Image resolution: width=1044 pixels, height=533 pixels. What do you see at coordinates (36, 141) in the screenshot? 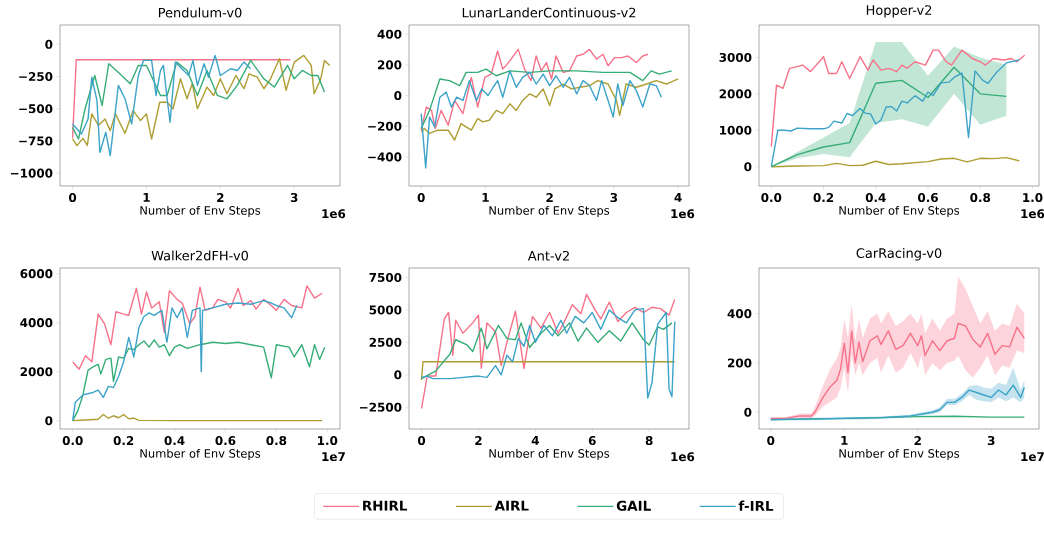
I see `y-tick-label: −750` at bounding box center [36, 141].